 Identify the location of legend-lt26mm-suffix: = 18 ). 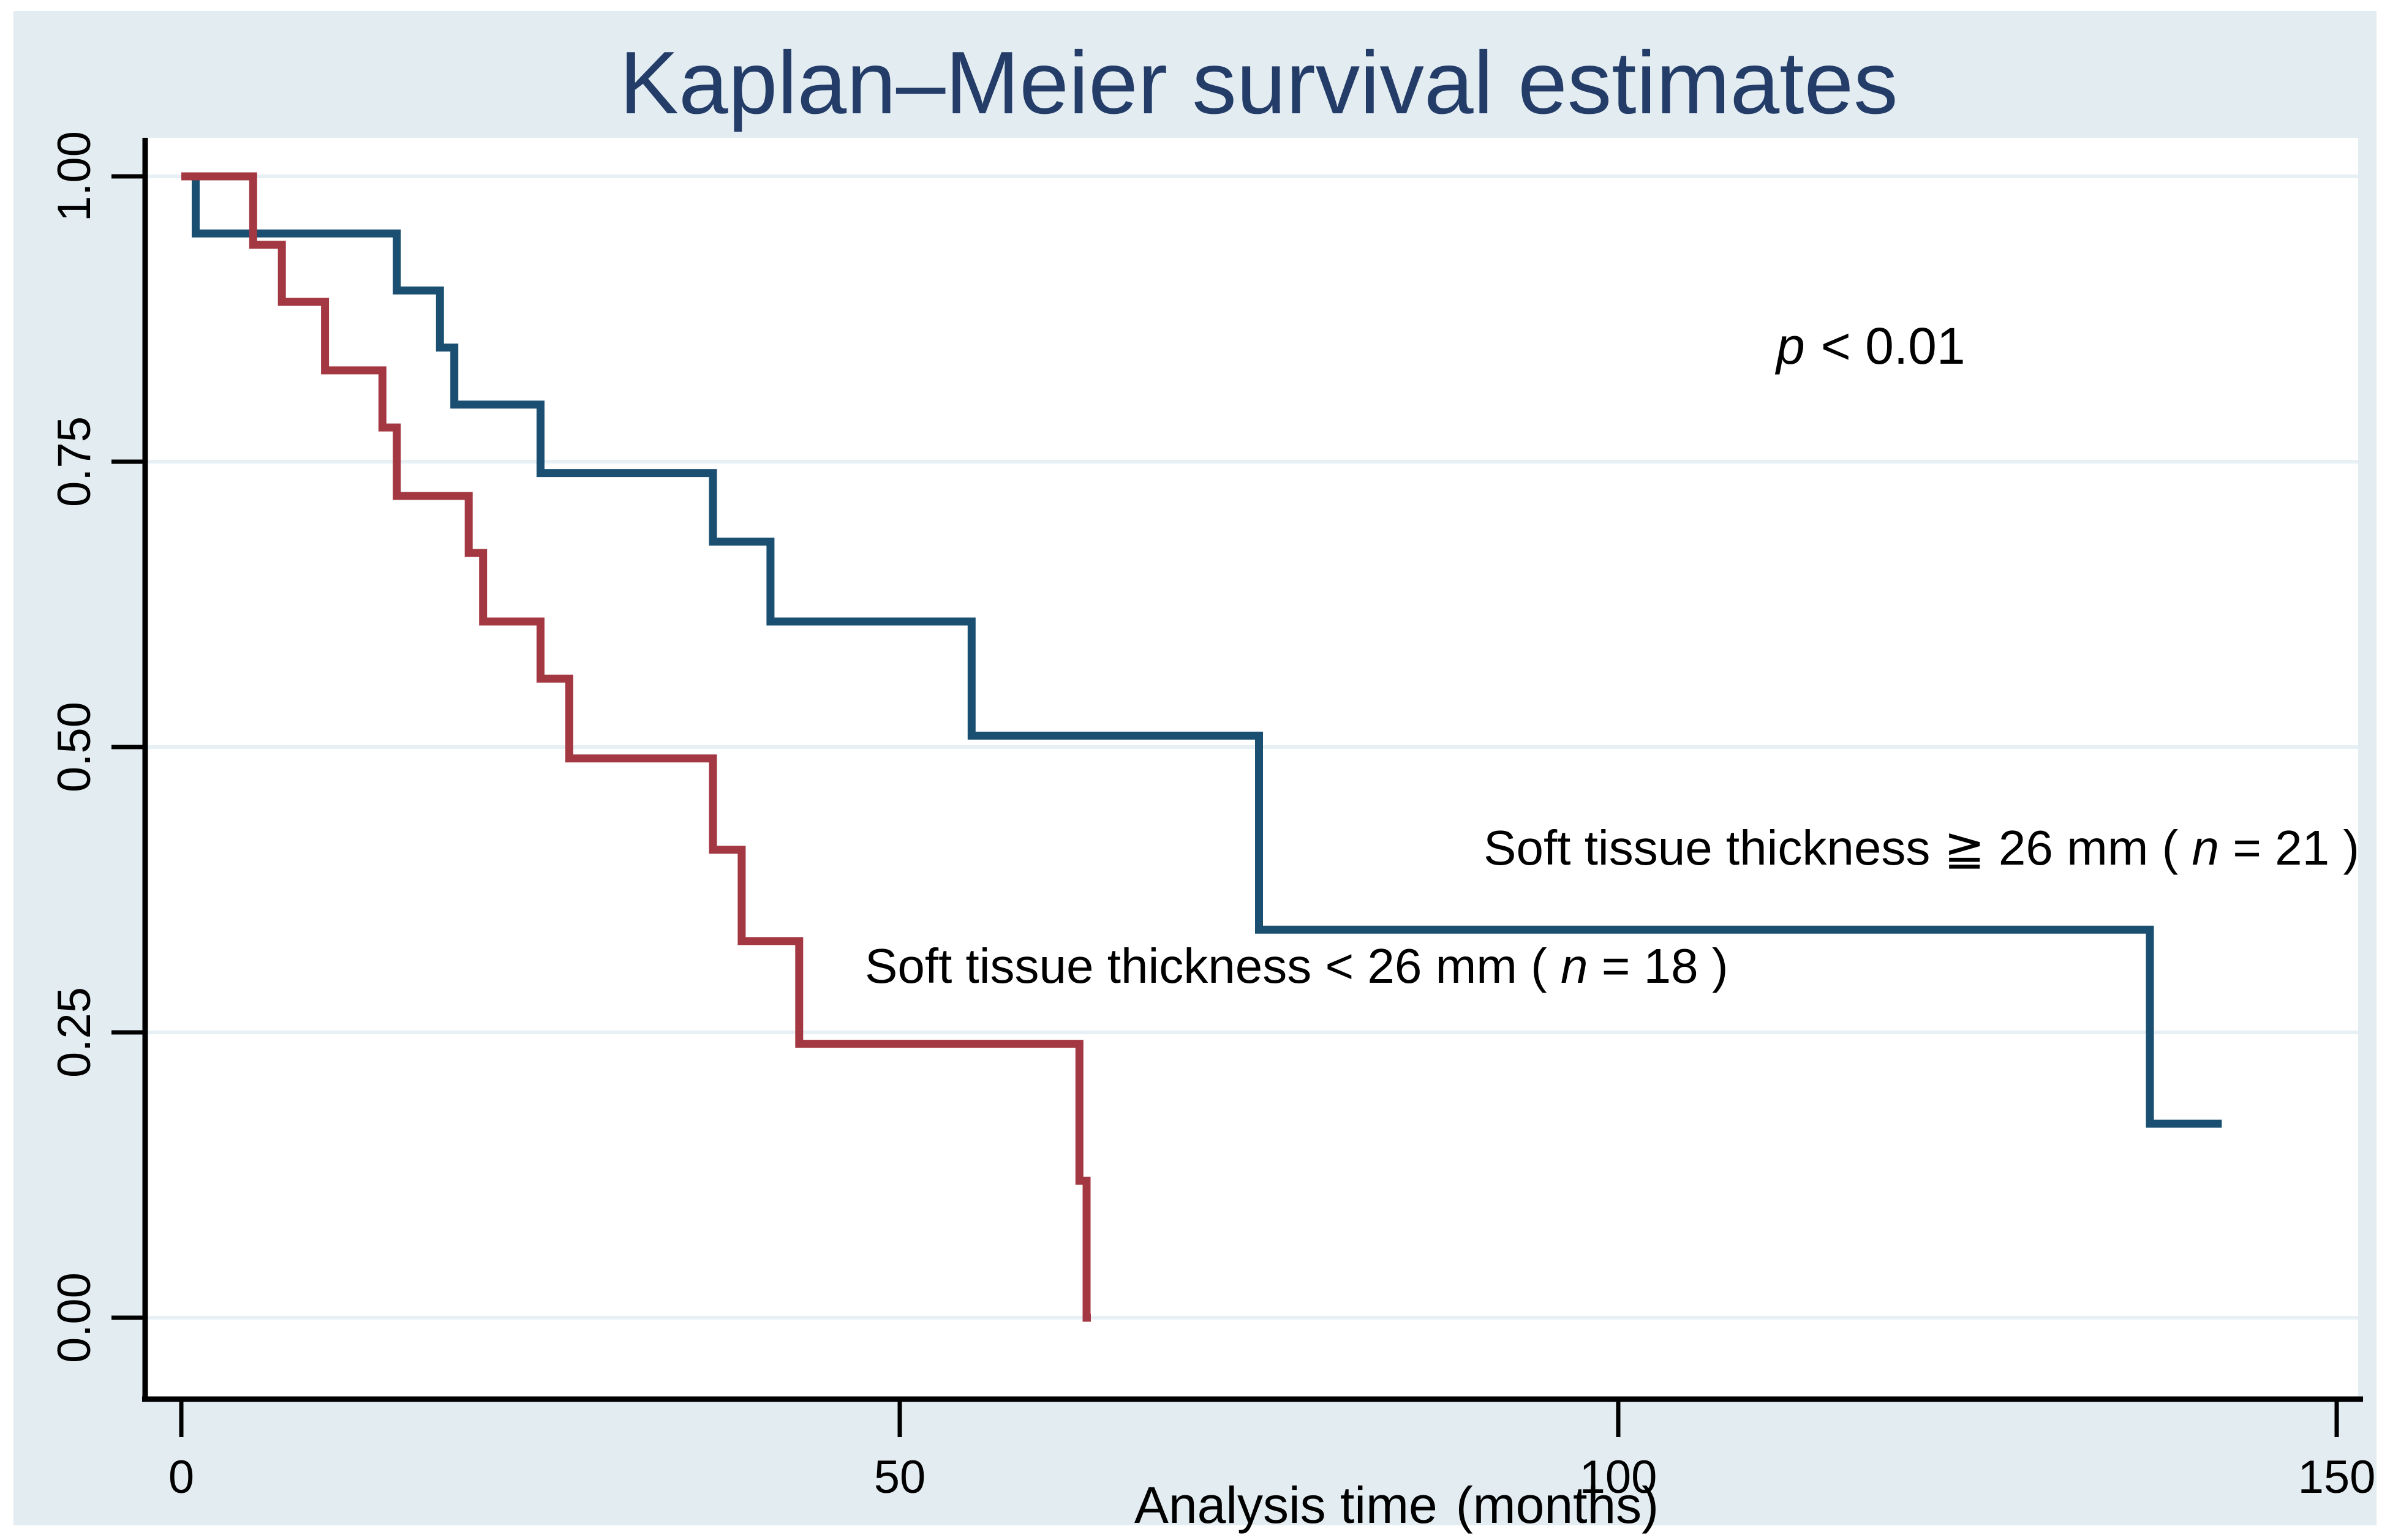
(1658, 966).